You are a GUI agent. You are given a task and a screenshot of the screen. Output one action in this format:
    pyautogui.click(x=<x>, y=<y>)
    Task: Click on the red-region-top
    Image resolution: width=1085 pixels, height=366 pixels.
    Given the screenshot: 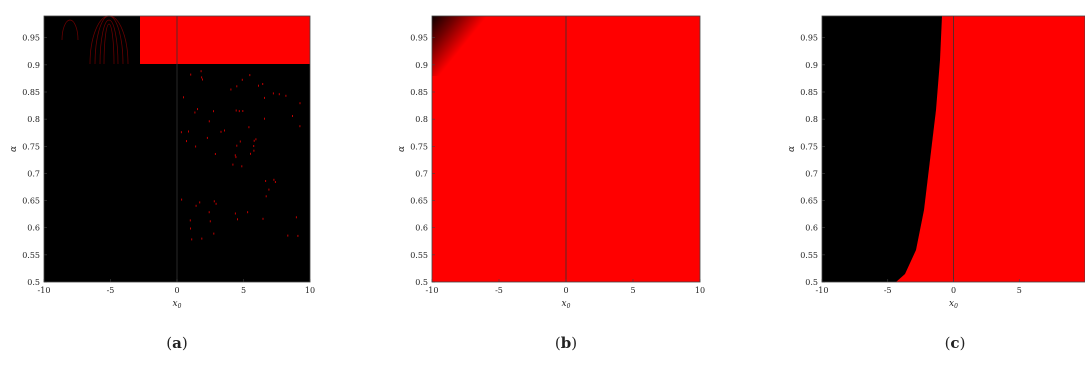 What is the action you would take?
    pyautogui.click(x=225, y=40)
    